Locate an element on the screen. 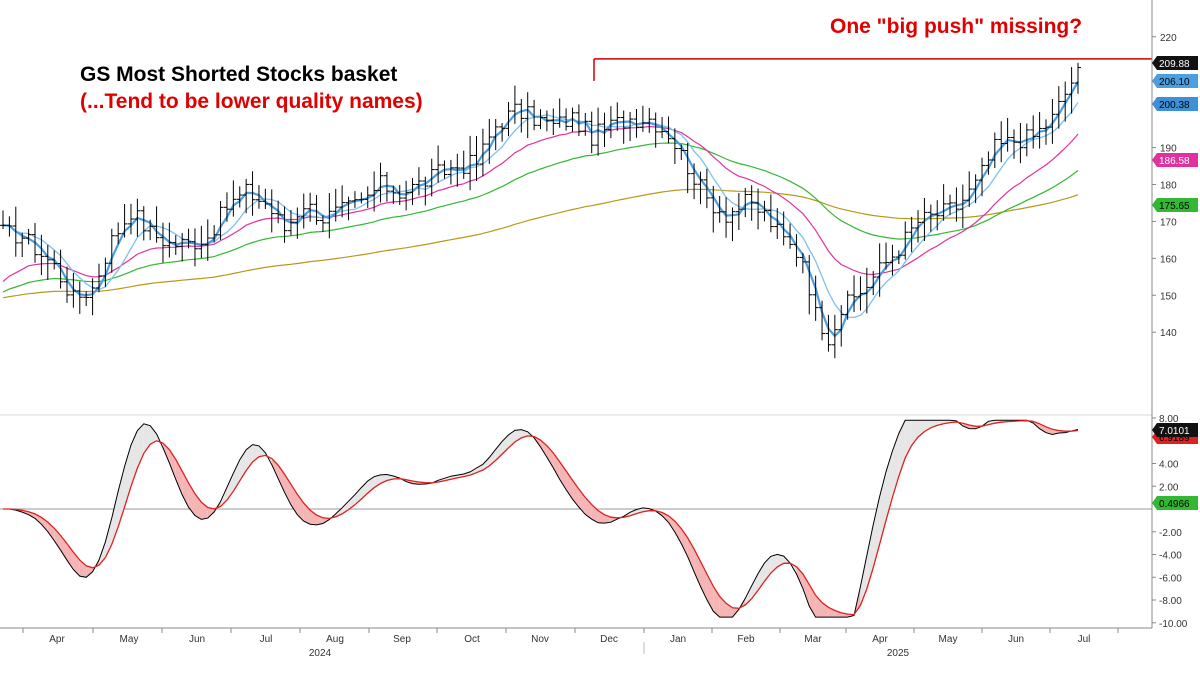  tag-ma-200: 175.65 is located at coordinates (1175, 205).